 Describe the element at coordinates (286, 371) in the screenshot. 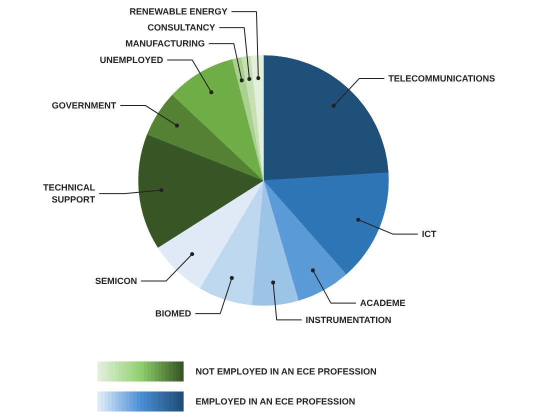

I see `text: NOT EMPLOYED IN AN ECE PROFESSION` at that location.